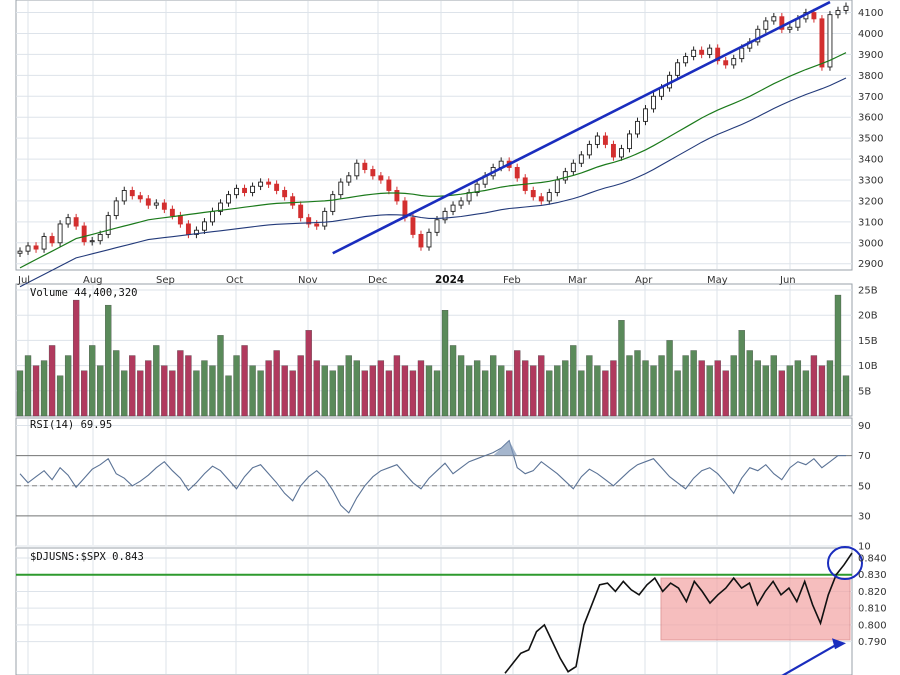 The width and height of the screenshot is (900, 675). Describe the element at coordinates (845, 563) in the screenshot. I see `breakout-circle` at that location.